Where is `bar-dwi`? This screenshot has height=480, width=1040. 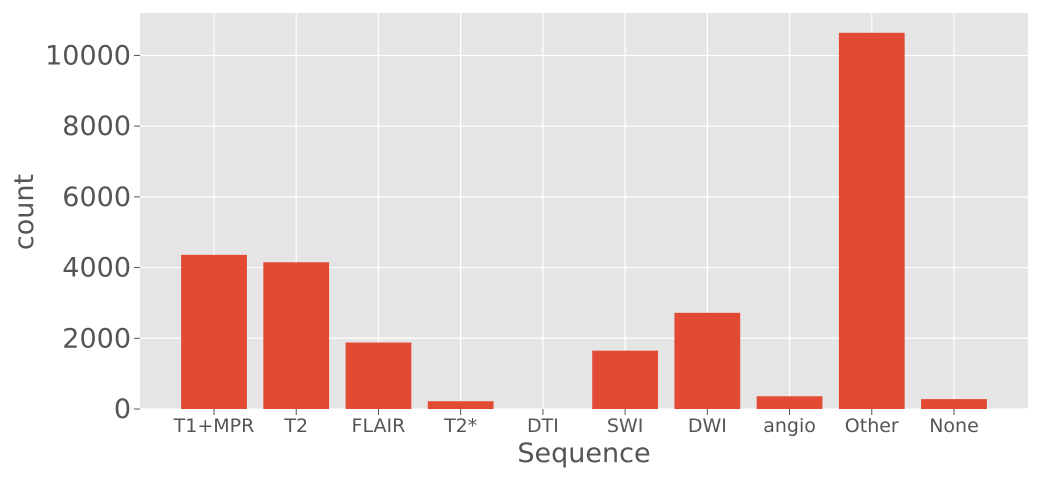 bar-dwi is located at coordinates (707, 360).